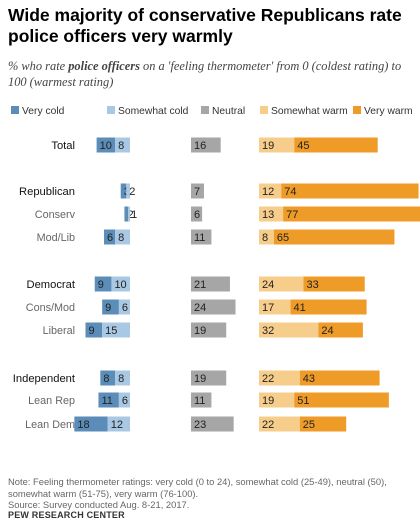 This screenshot has height=526, width=420. I want to click on bar-liberal-very-cold, so click(94, 330).